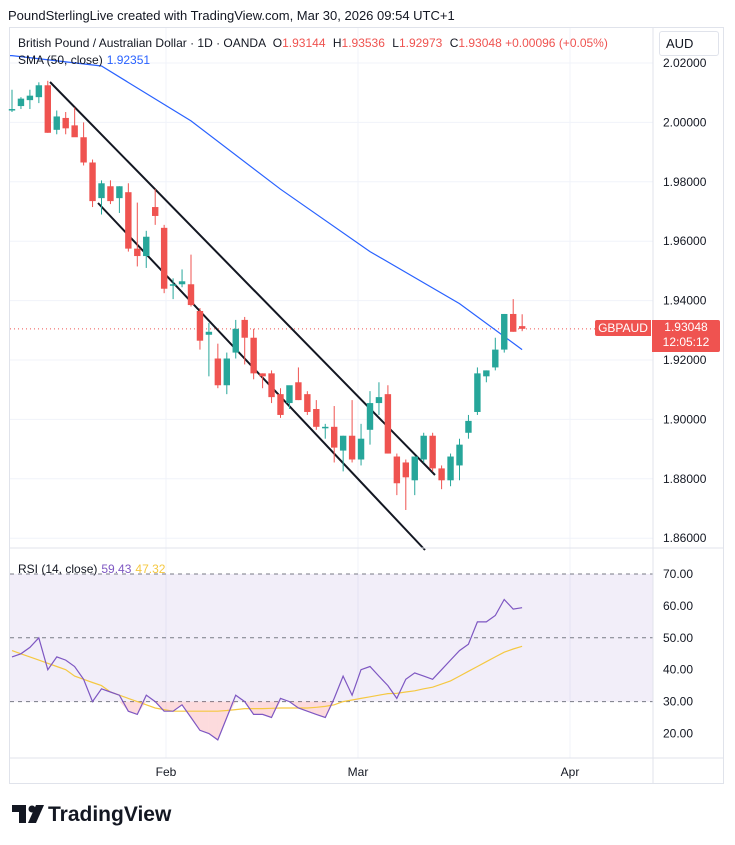 The height and width of the screenshot is (845, 735). Describe the element at coordinates (304, 43) in the screenshot. I see `open-value: 1.93144` at that location.